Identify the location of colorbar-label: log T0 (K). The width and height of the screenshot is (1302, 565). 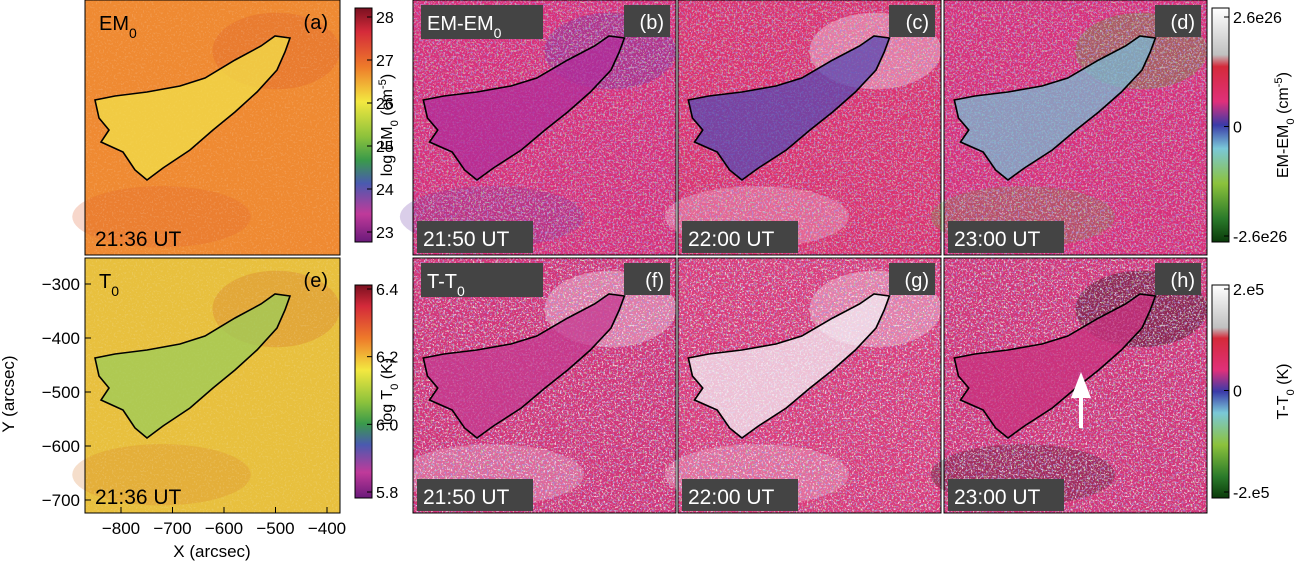
(390, 391).